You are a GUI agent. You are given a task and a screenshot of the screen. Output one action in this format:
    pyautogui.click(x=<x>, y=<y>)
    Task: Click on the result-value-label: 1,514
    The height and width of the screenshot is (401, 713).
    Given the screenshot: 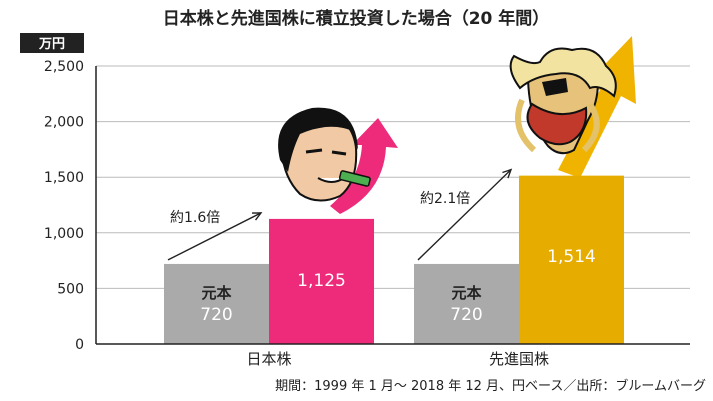 What is the action you would take?
    pyautogui.click(x=571, y=257)
    